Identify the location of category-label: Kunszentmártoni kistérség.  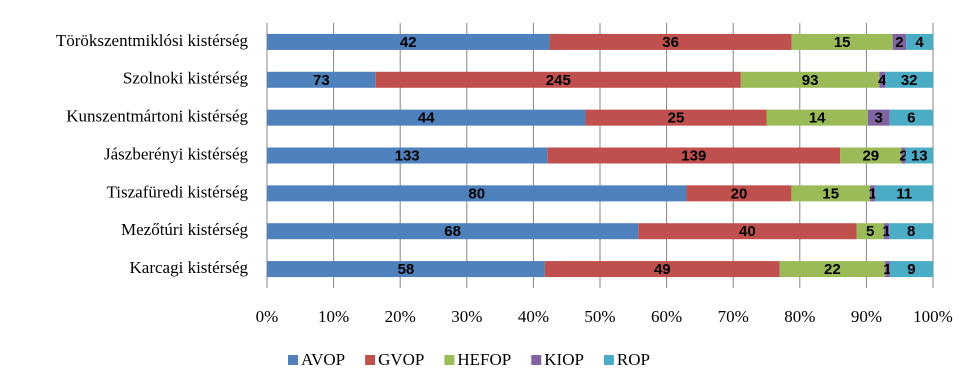
(157, 116).